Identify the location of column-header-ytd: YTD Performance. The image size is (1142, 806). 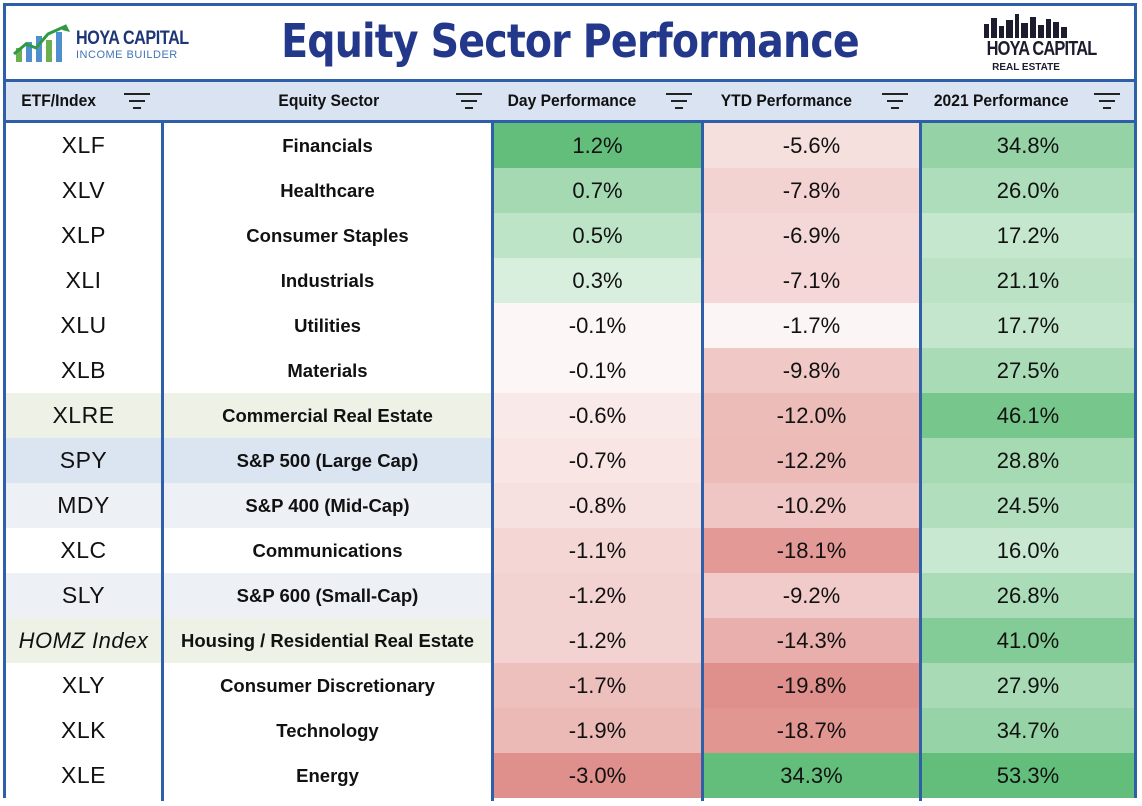
(813, 101).